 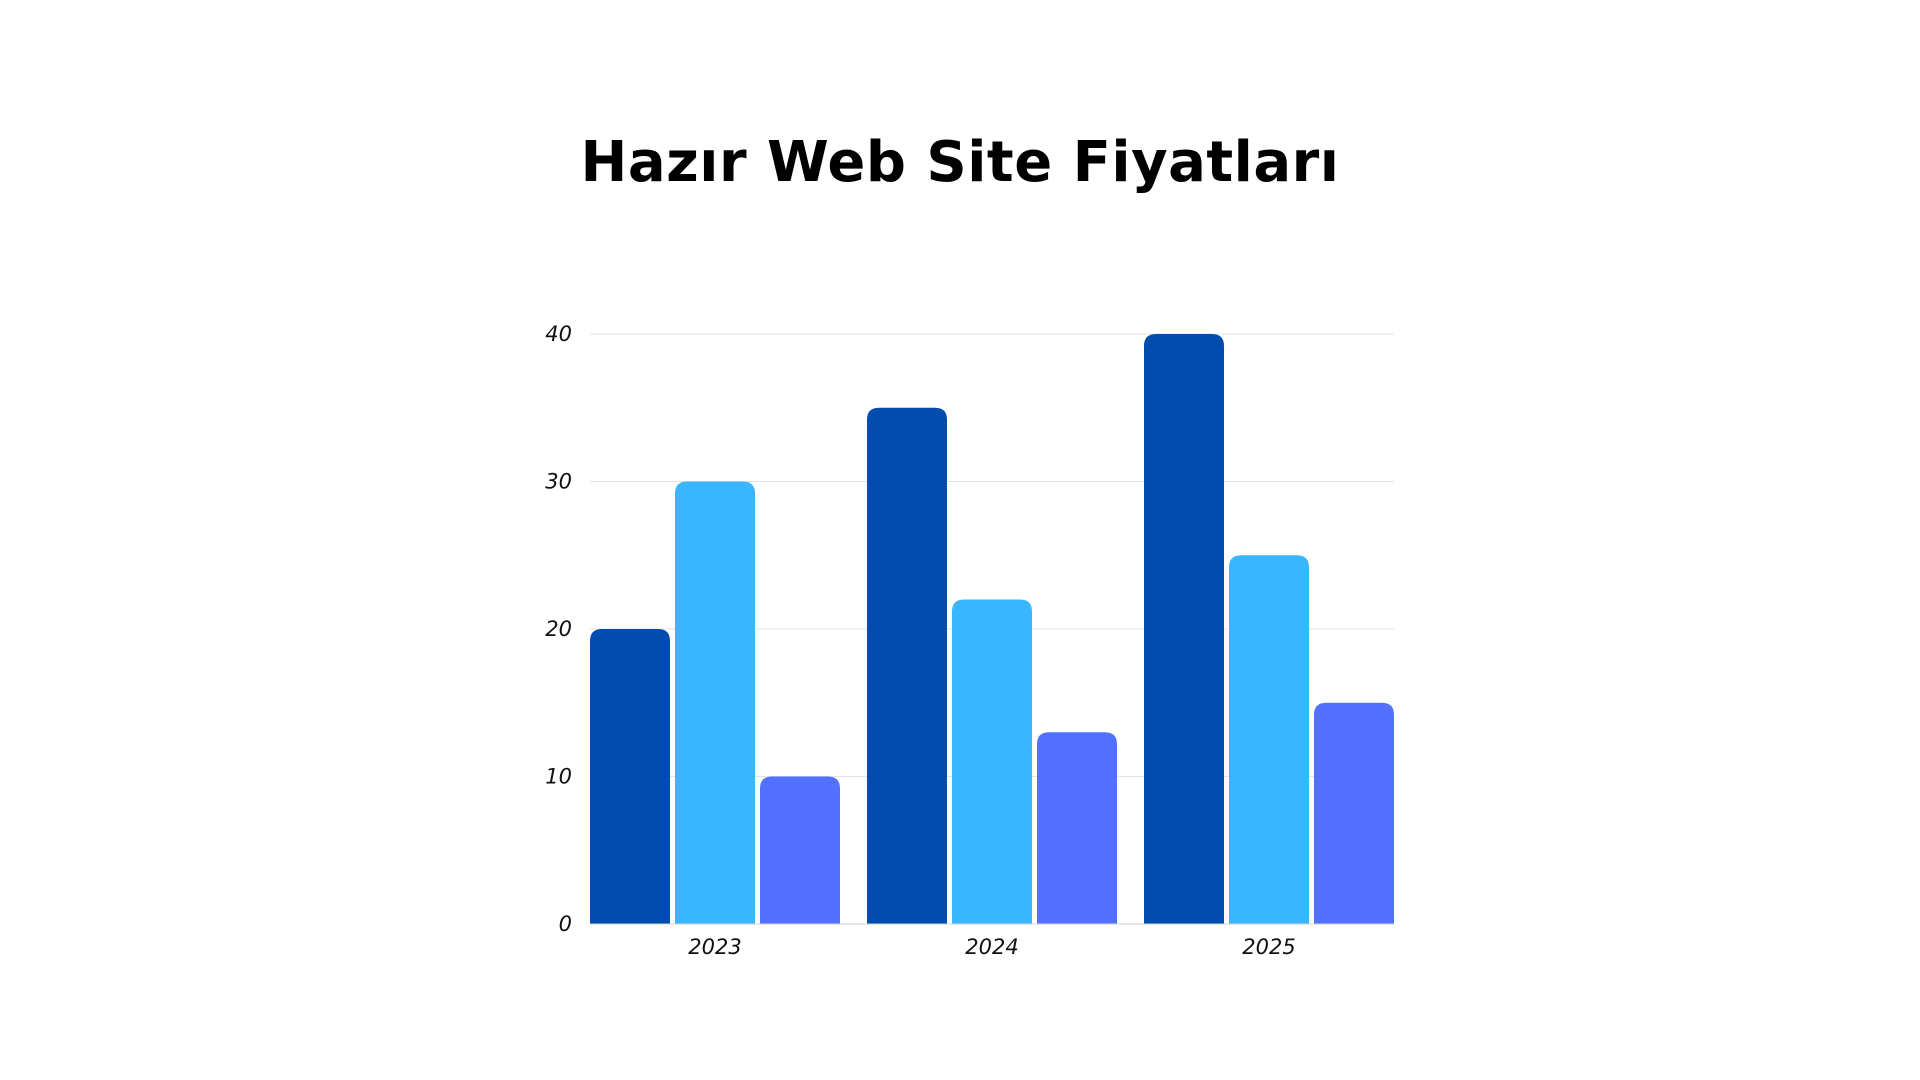 What do you see at coordinates (991, 947) in the screenshot?
I see `x-tick-label: 2024` at bounding box center [991, 947].